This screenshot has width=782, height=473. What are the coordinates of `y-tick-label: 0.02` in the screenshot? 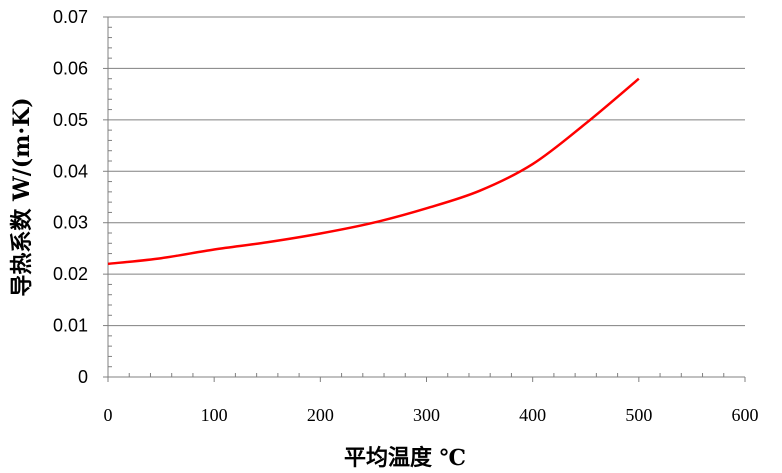 It's located at (70, 274).